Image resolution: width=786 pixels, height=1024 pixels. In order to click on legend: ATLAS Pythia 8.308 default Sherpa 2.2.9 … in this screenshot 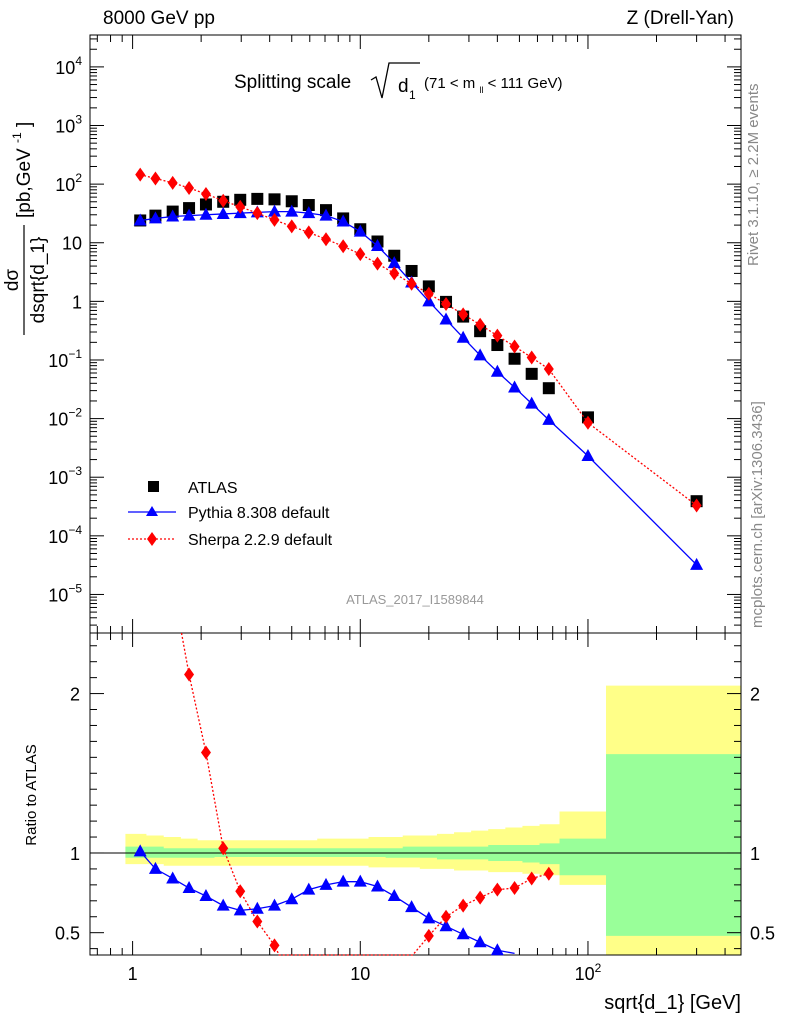, I will do `click(230, 514)`.